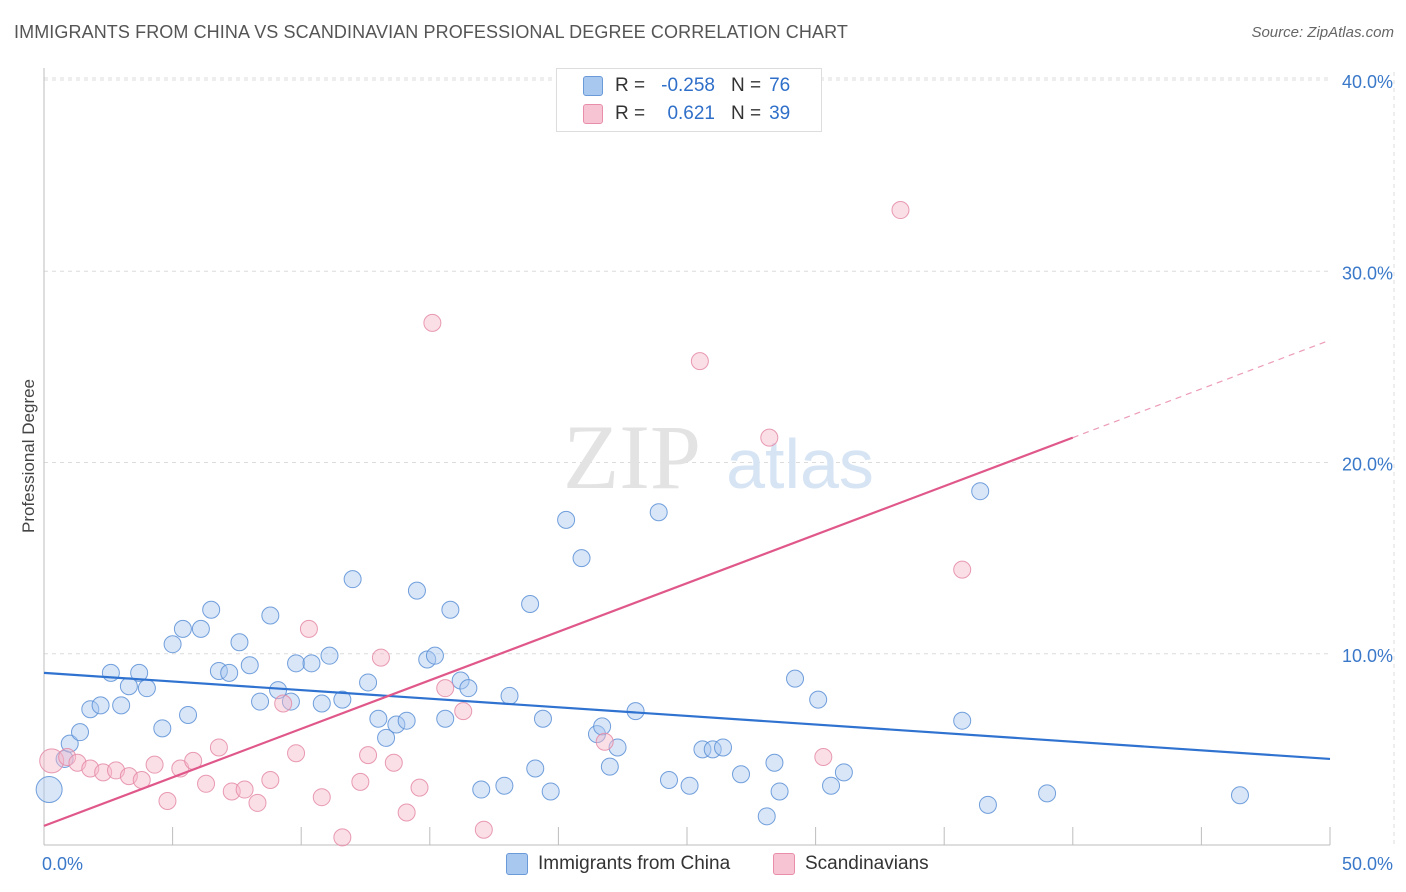 The width and height of the screenshot is (1406, 892). I want to click on watermark: ZIP atlas, so click(718, 457).